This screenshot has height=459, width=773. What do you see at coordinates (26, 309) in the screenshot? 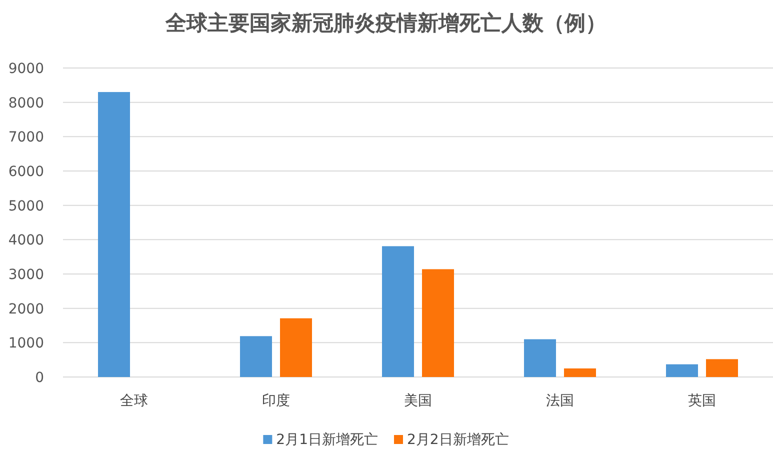
I see `y-tick-label: 2000` at bounding box center [26, 309].